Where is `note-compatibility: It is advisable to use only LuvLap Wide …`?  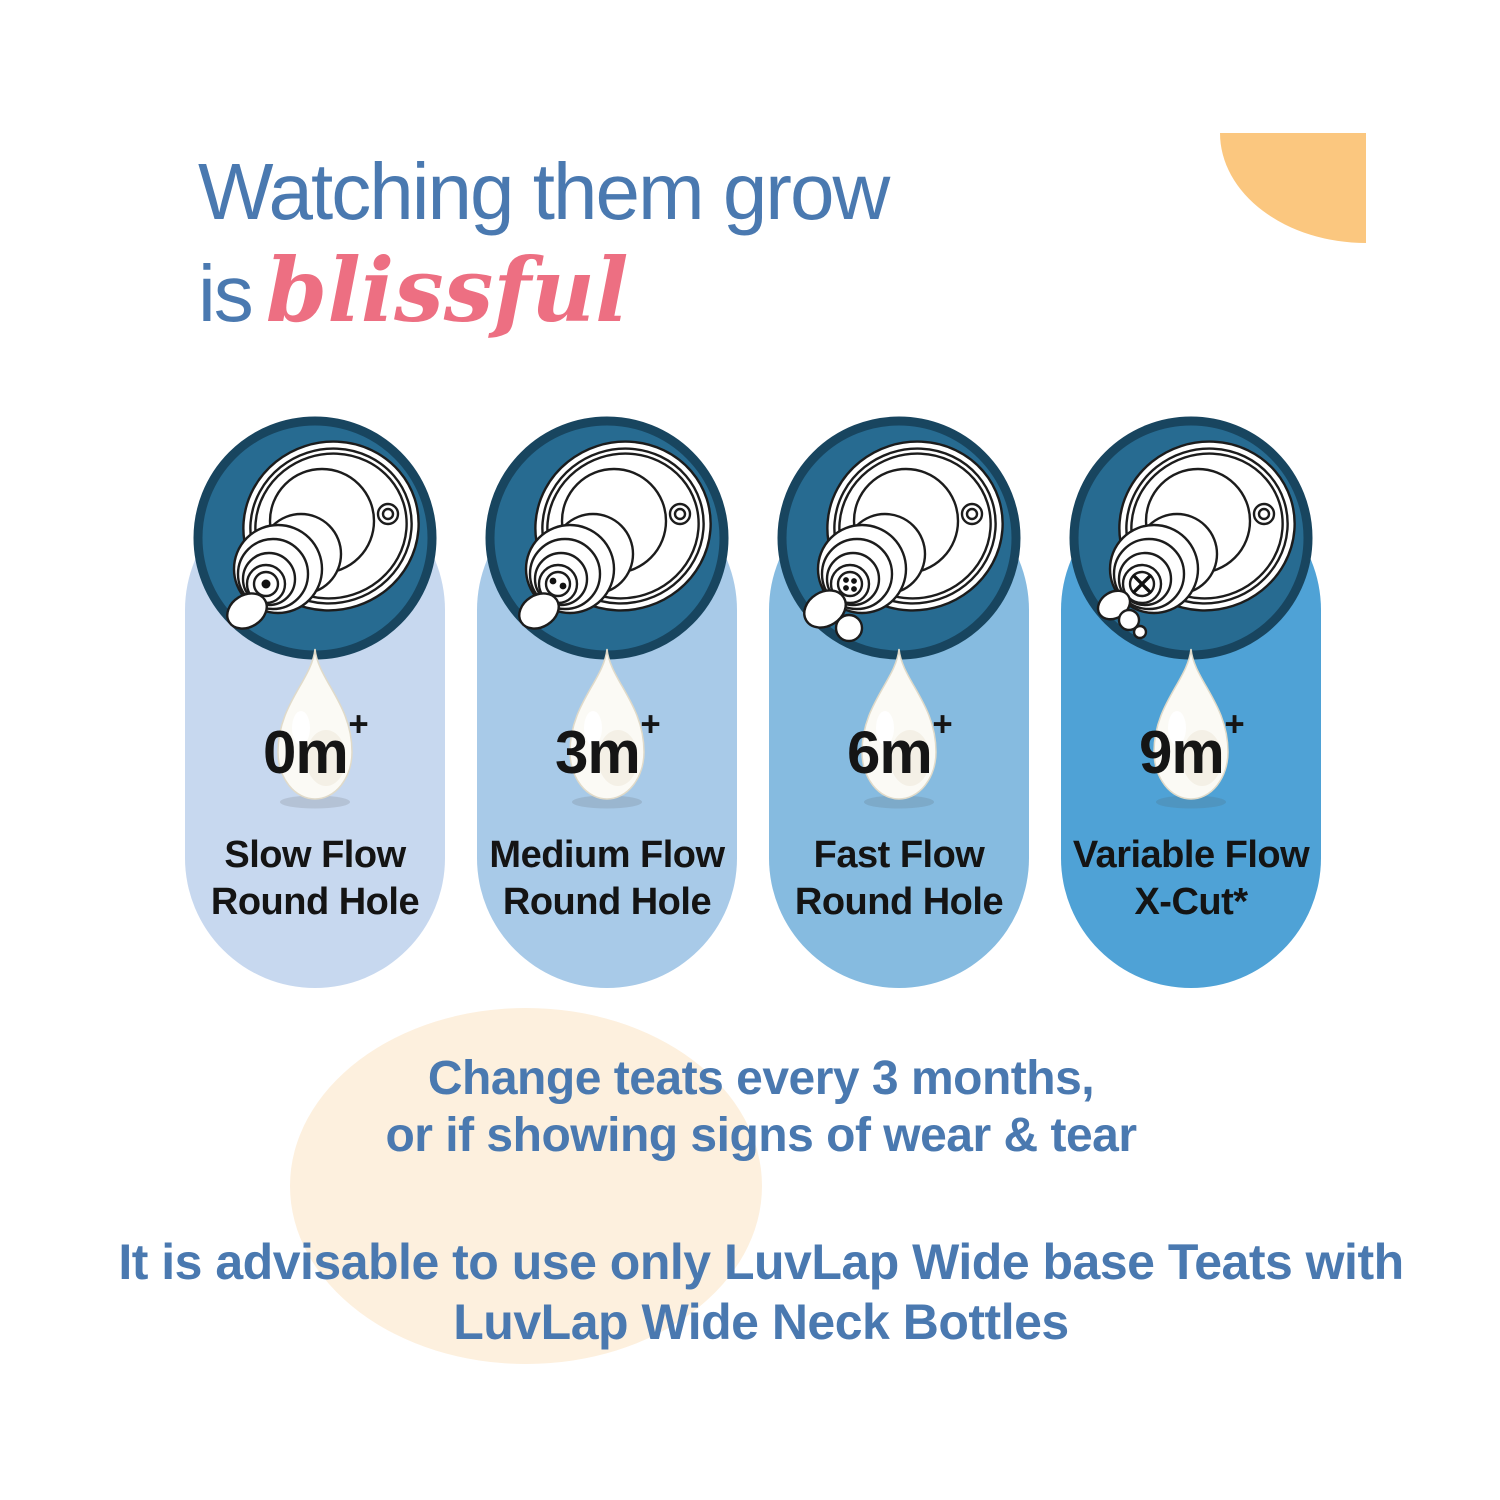 note-compatibility: It is advisable to use only LuvLap Wide … is located at coordinates (761, 1292).